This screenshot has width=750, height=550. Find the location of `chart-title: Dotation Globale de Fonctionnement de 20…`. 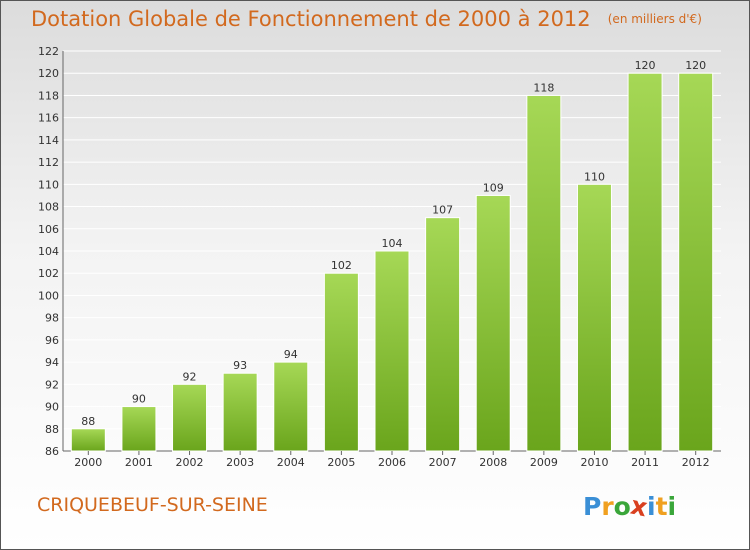

chart-title: Dotation Globale de Fonctionnement de 20… is located at coordinates (311, 19).